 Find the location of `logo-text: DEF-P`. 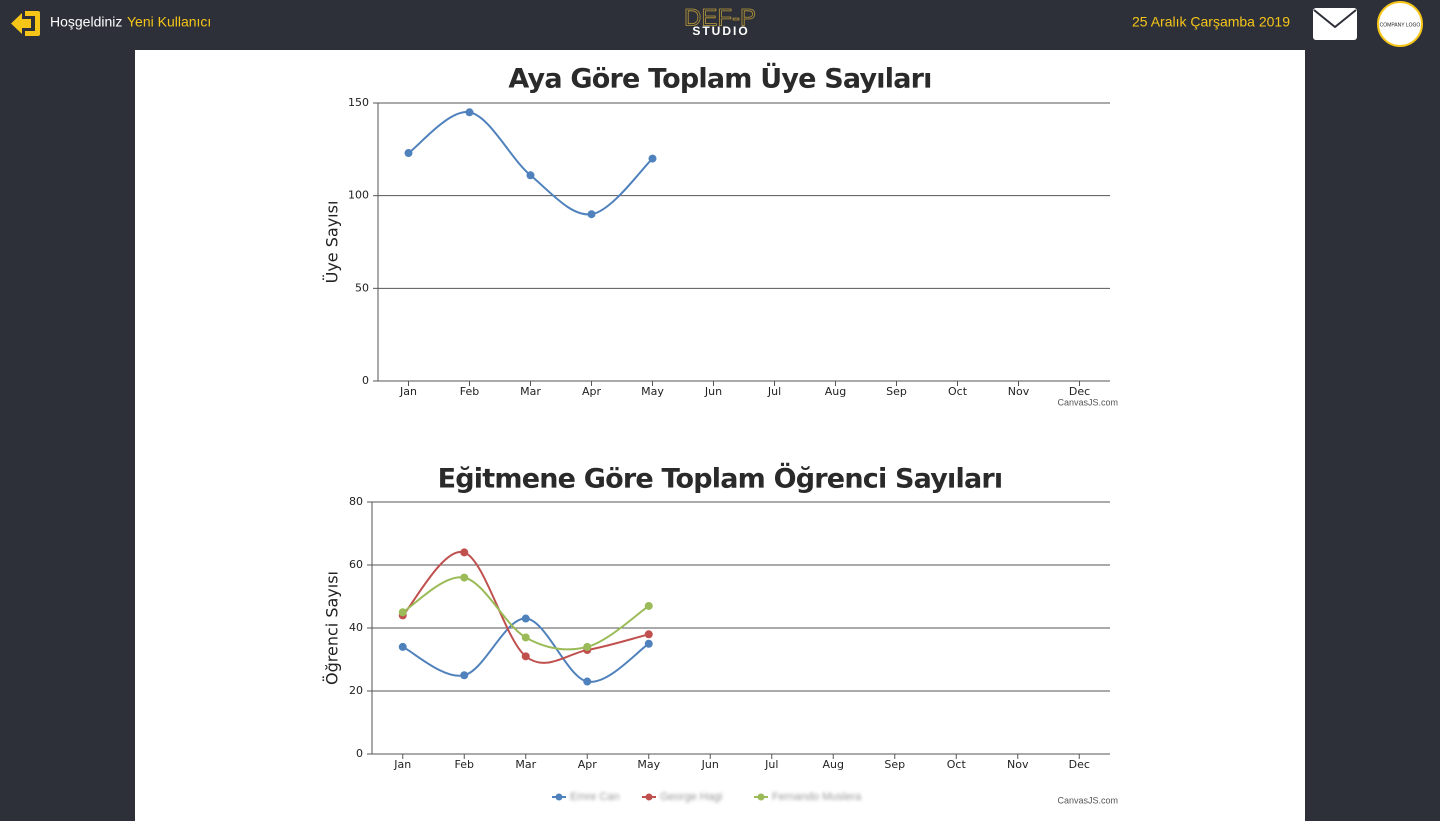

logo-text: DEF-P is located at coordinates (720, 17).